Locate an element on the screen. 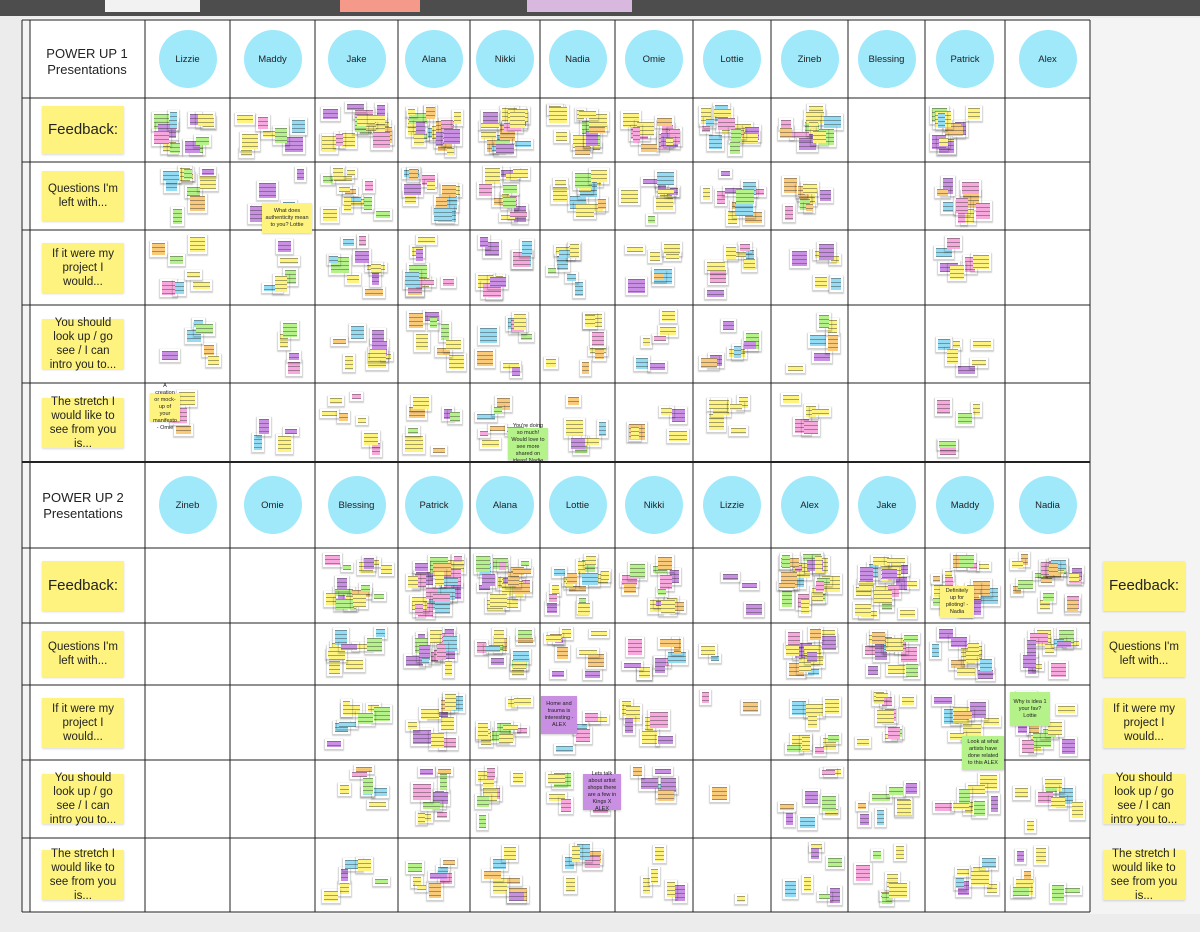 Image resolution: width=1200 pixels, height=932 pixels. presenter-circle: Patrick is located at coordinates (965, 59).